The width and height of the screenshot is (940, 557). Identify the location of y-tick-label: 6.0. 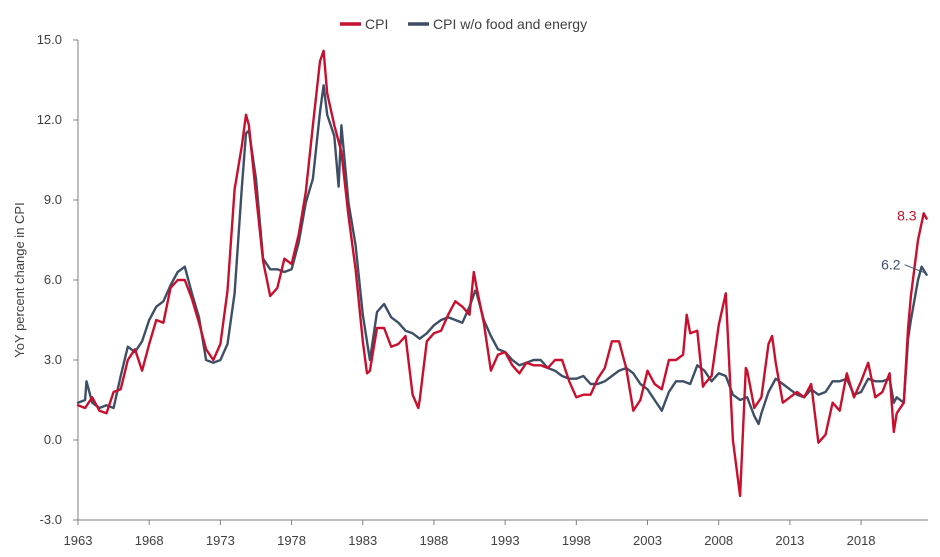
(53, 279).